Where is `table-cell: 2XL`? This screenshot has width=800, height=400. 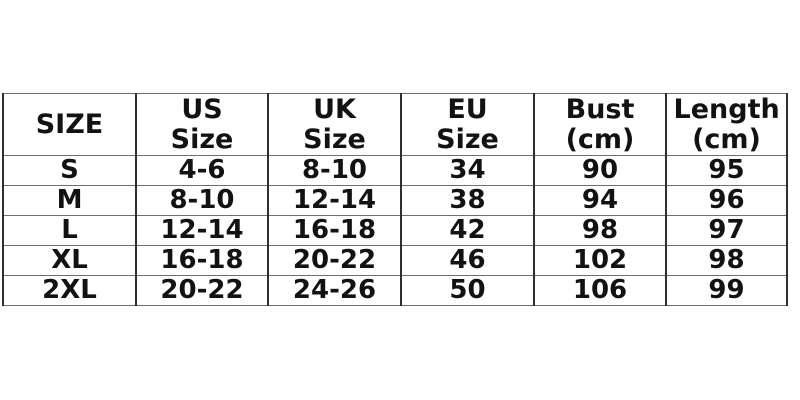
table-cell: 2XL is located at coordinates (69, 290).